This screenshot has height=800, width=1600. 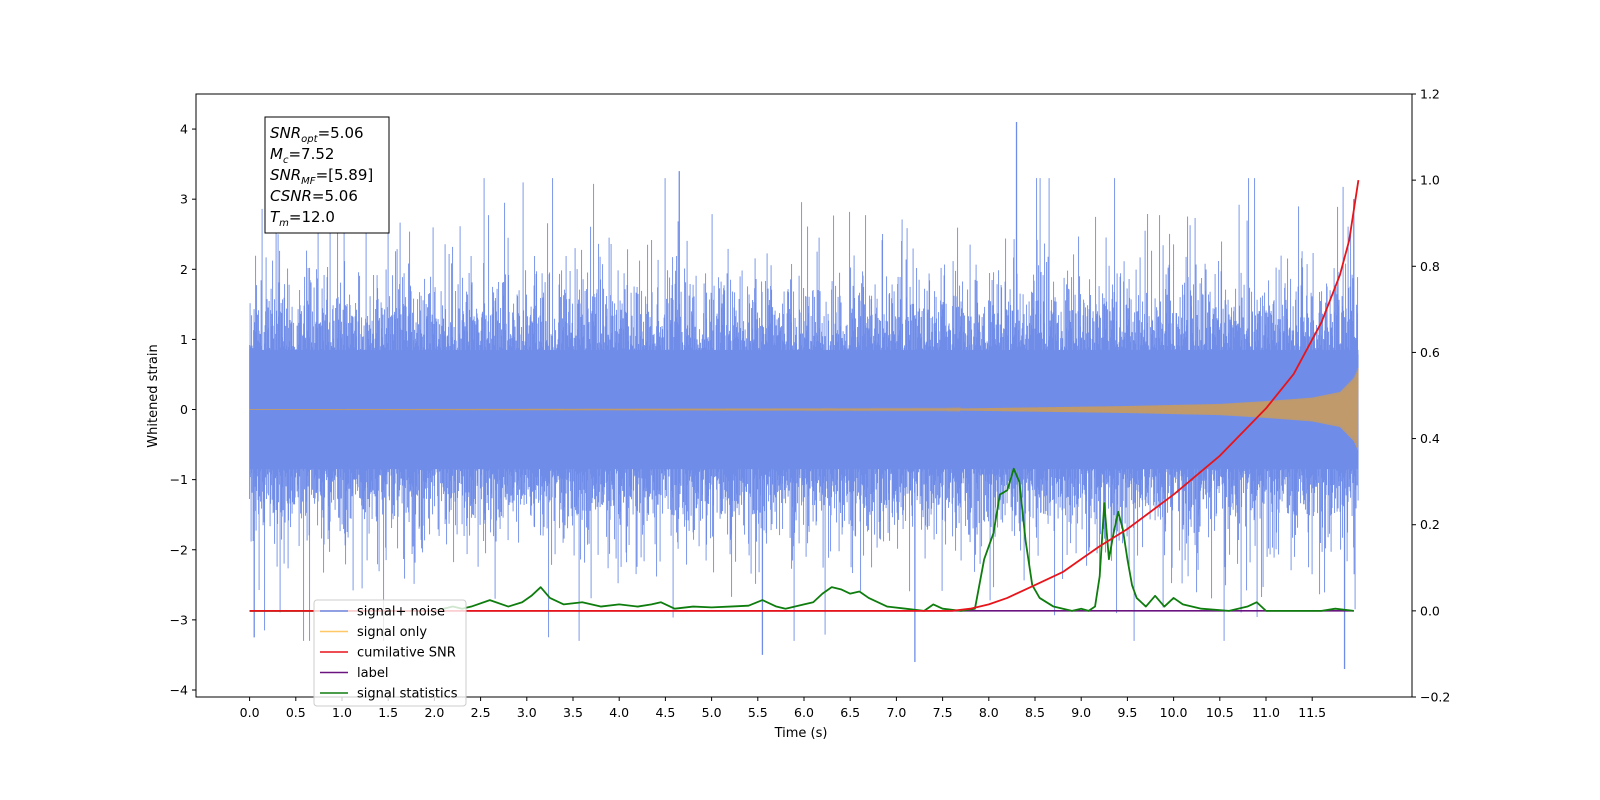 I want to click on right-y-tick-label: 0.6, so click(x=1430, y=352).